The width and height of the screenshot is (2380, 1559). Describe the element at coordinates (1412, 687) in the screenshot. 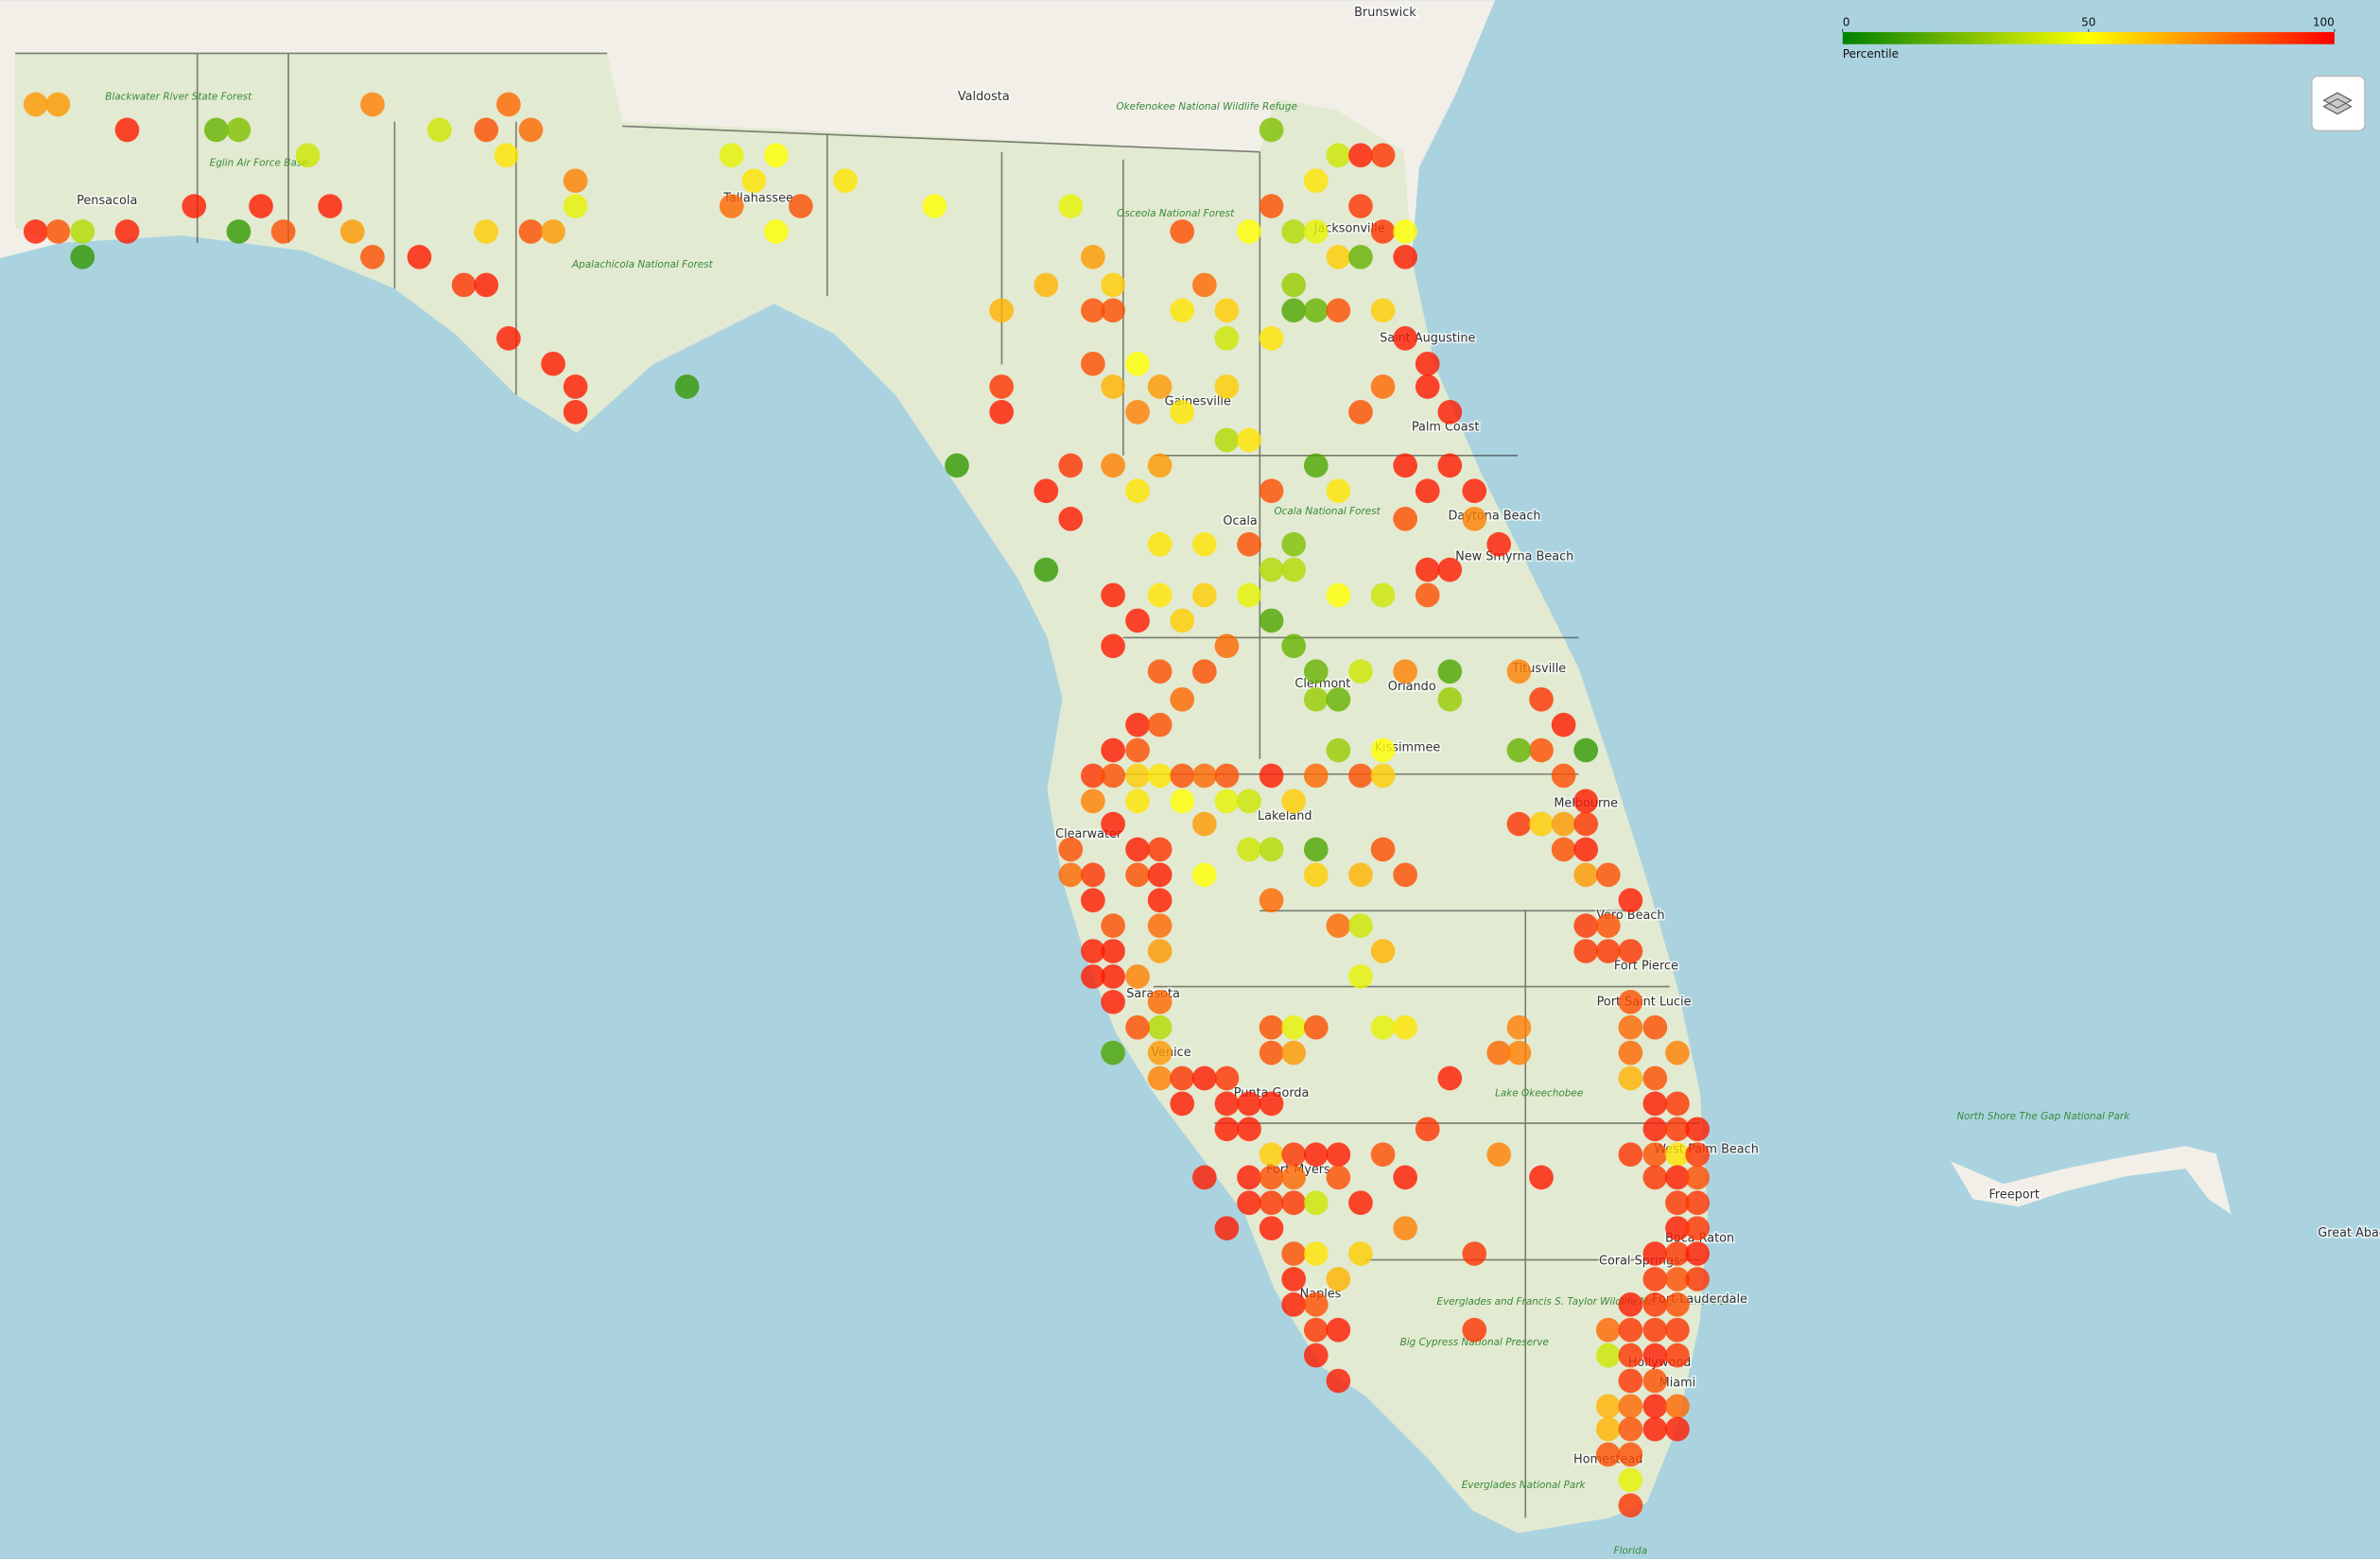

I see `place-label: Orlando` at that location.